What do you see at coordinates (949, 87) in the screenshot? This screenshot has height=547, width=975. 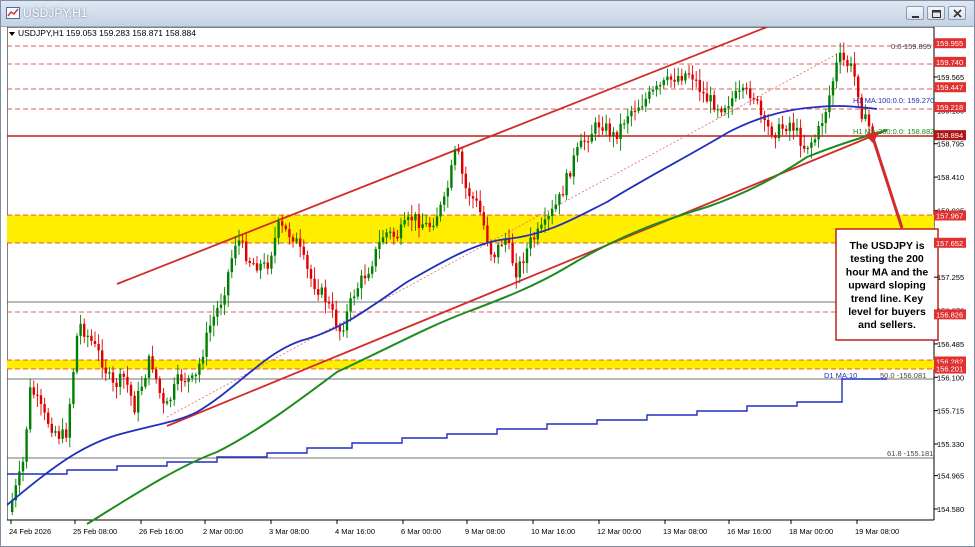 I see `price-flag-label: 159.447` at bounding box center [949, 87].